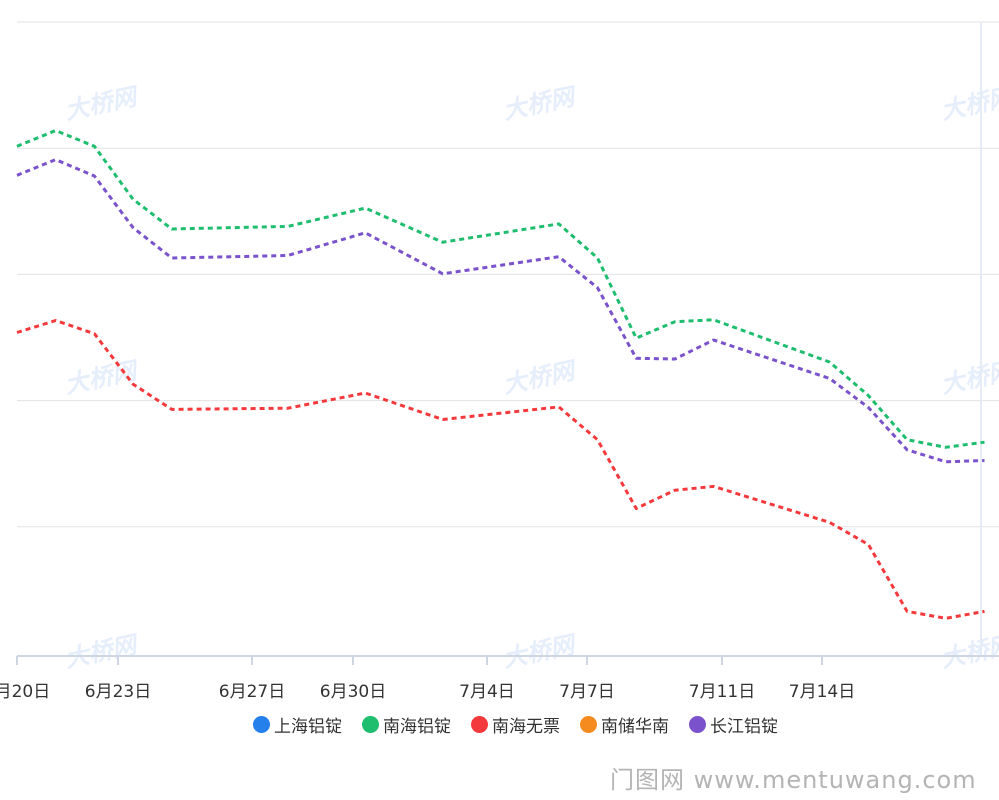 Image resolution: width=999 pixels, height=800 pixels. I want to click on site-watermark: 门图网 www.mentuwang.com, so click(793, 780).